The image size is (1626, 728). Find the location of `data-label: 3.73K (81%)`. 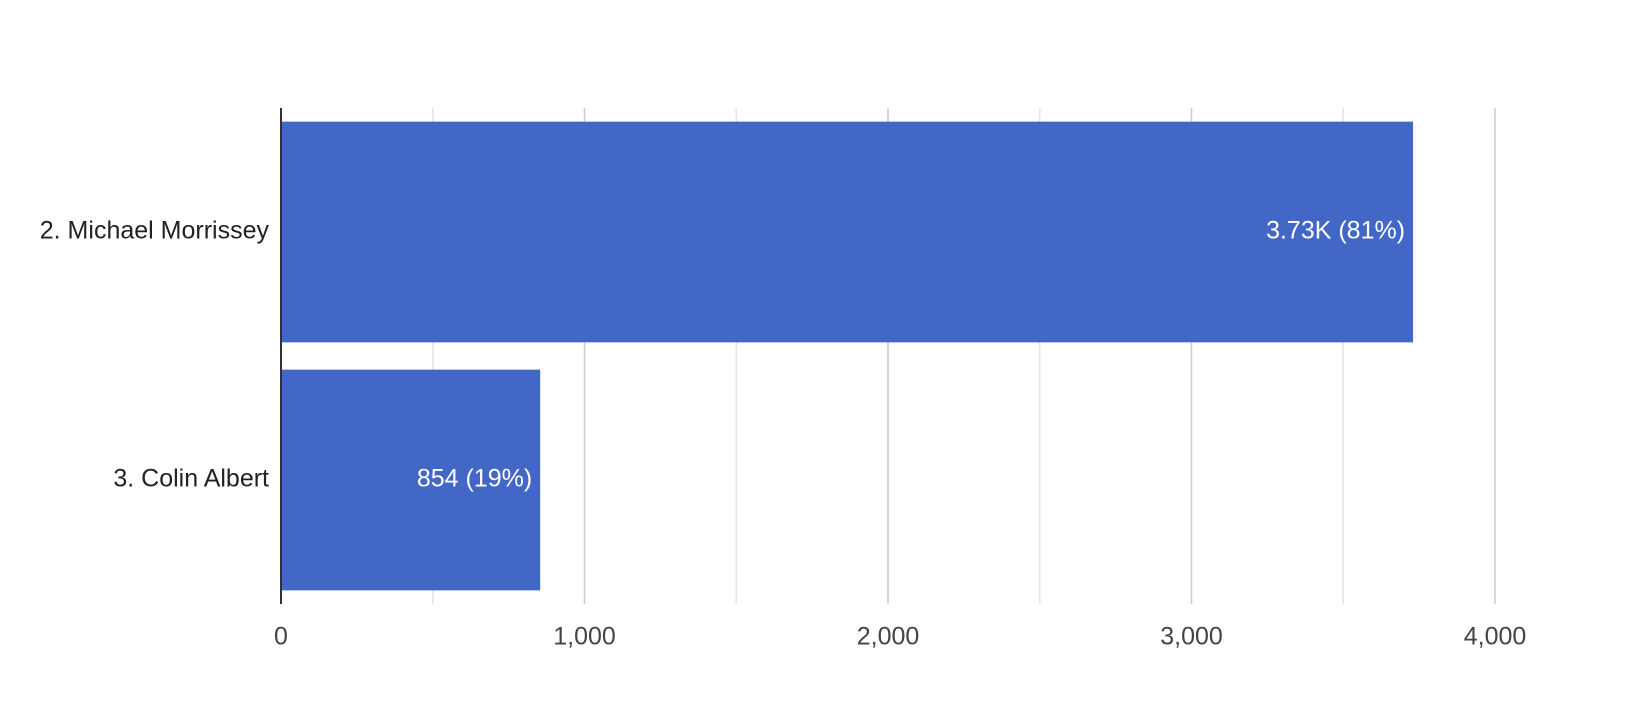

data-label: 3.73K (81%) is located at coordinates (1335, 231).